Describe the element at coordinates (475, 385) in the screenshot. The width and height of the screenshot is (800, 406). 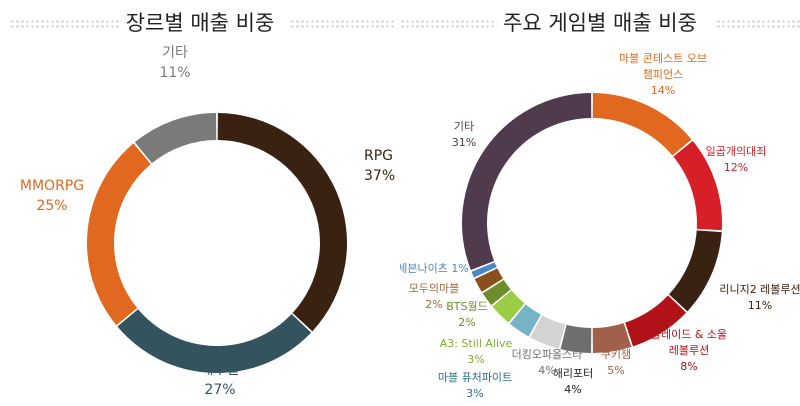
I see `label-item-7: 마블 퓨처파이트 3%` at that location.